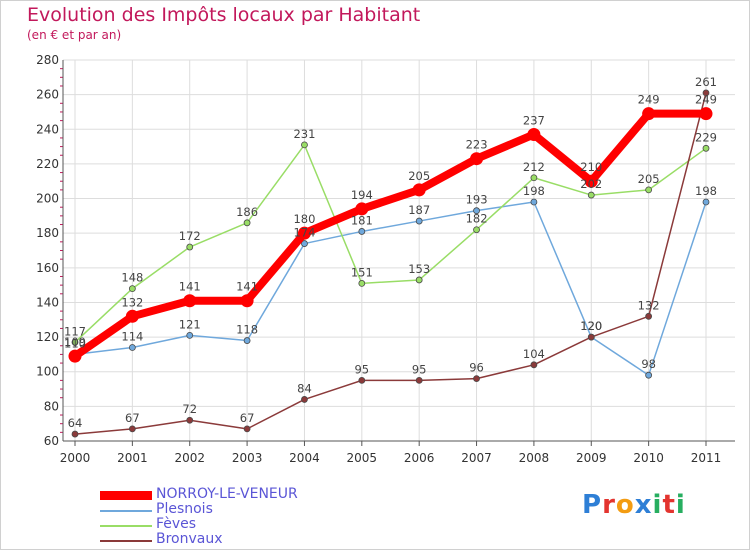  I want to click on data-label: 202, so click(591, 184).